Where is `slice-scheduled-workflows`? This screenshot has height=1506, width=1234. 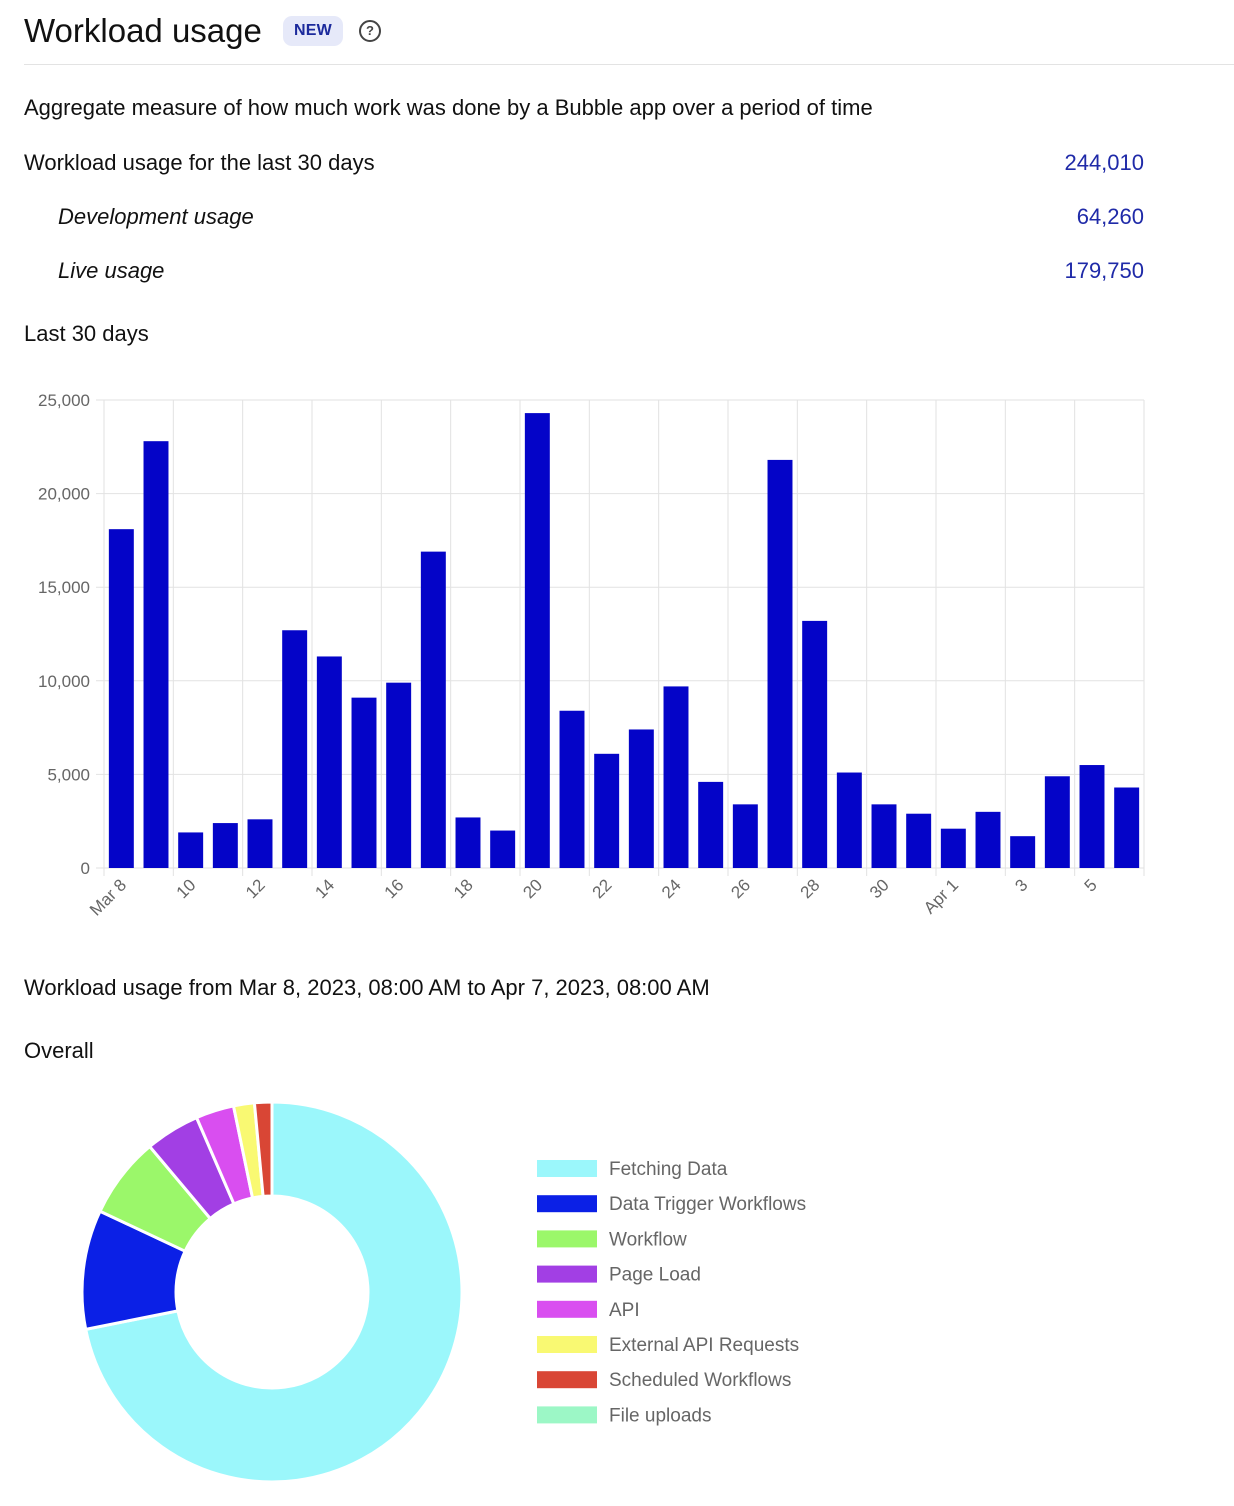
slice-scheduled-workflows is located at coordinates (263, 1149).